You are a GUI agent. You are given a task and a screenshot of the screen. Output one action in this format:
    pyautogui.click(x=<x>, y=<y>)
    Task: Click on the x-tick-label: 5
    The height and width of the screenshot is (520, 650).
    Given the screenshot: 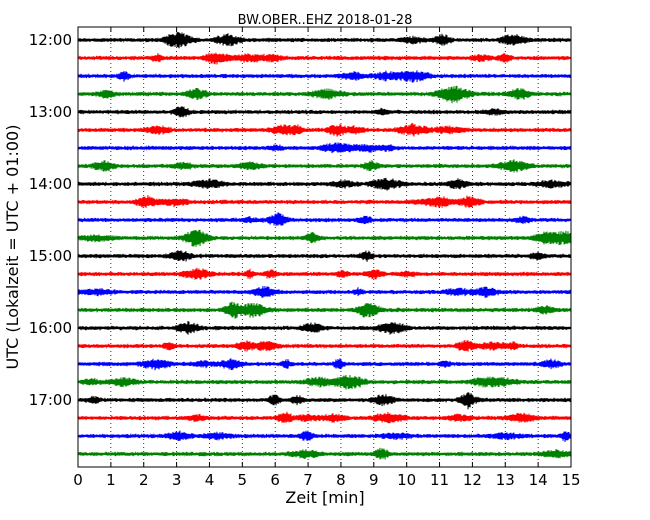 What is the action you would take?
    pyautogui.click(x=243, y=480)
    